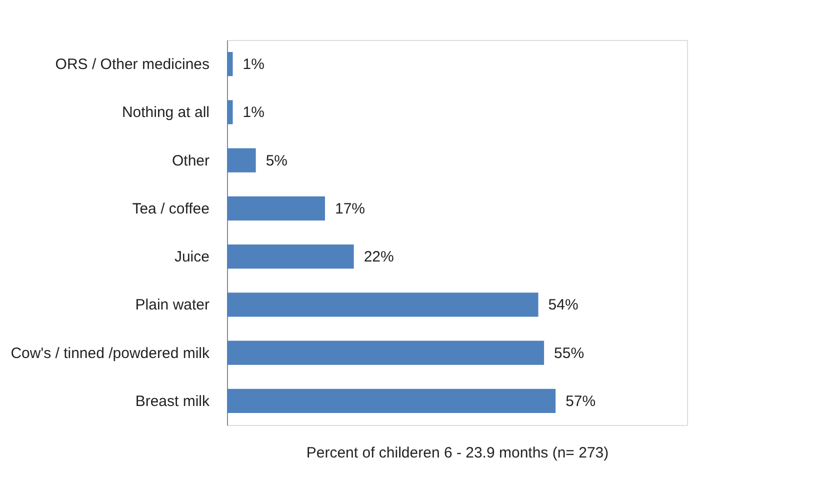  I want to click on data-label: 54%, so click(563, 305).